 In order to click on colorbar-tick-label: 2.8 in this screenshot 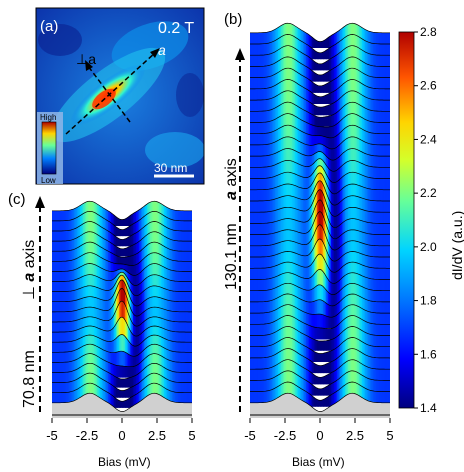, I will do `click(428, 32)`.